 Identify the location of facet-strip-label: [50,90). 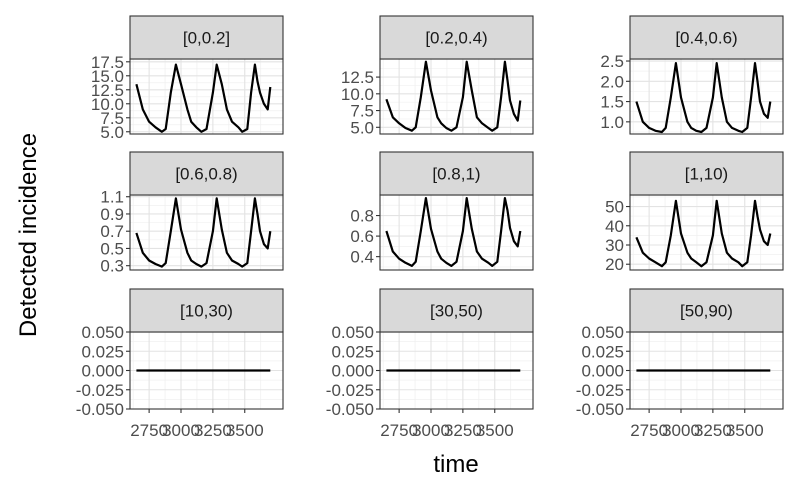
(706, 311).